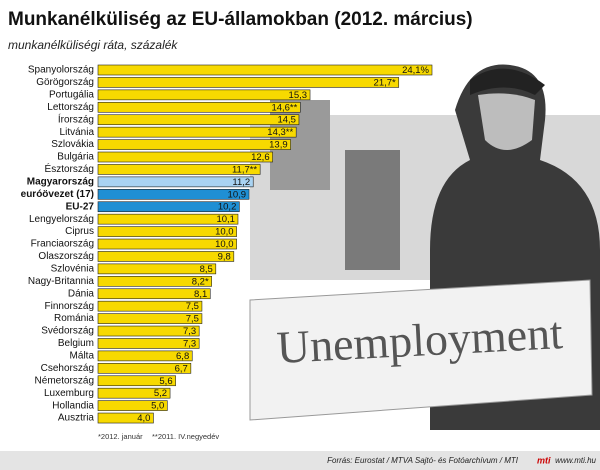 This screenshot has width=600, height=470. Describe the element at coordinates (244, 169) in the screenshot. I see `value-label: 11,7**` at that location.